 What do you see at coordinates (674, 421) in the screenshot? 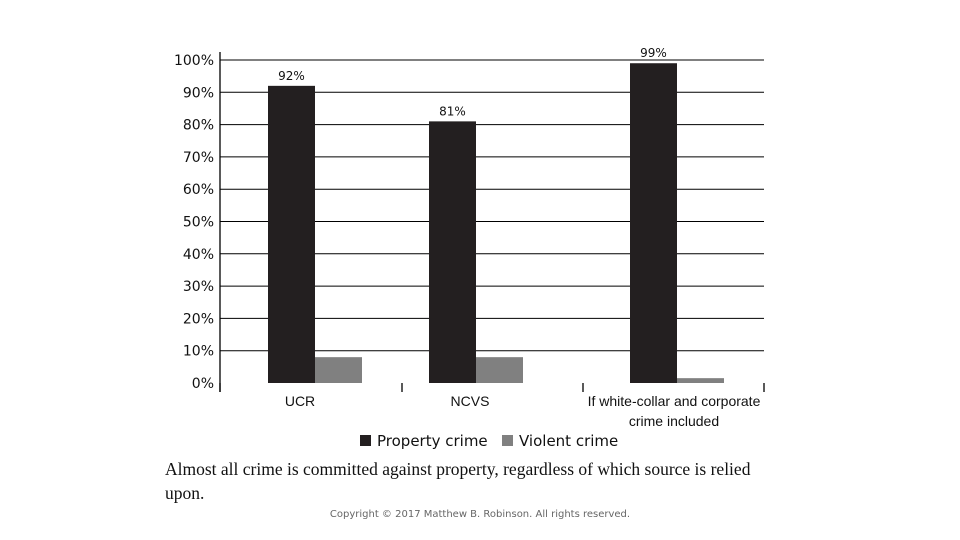
I see `x-category-label: crime included` at bounding box center [674, 421].